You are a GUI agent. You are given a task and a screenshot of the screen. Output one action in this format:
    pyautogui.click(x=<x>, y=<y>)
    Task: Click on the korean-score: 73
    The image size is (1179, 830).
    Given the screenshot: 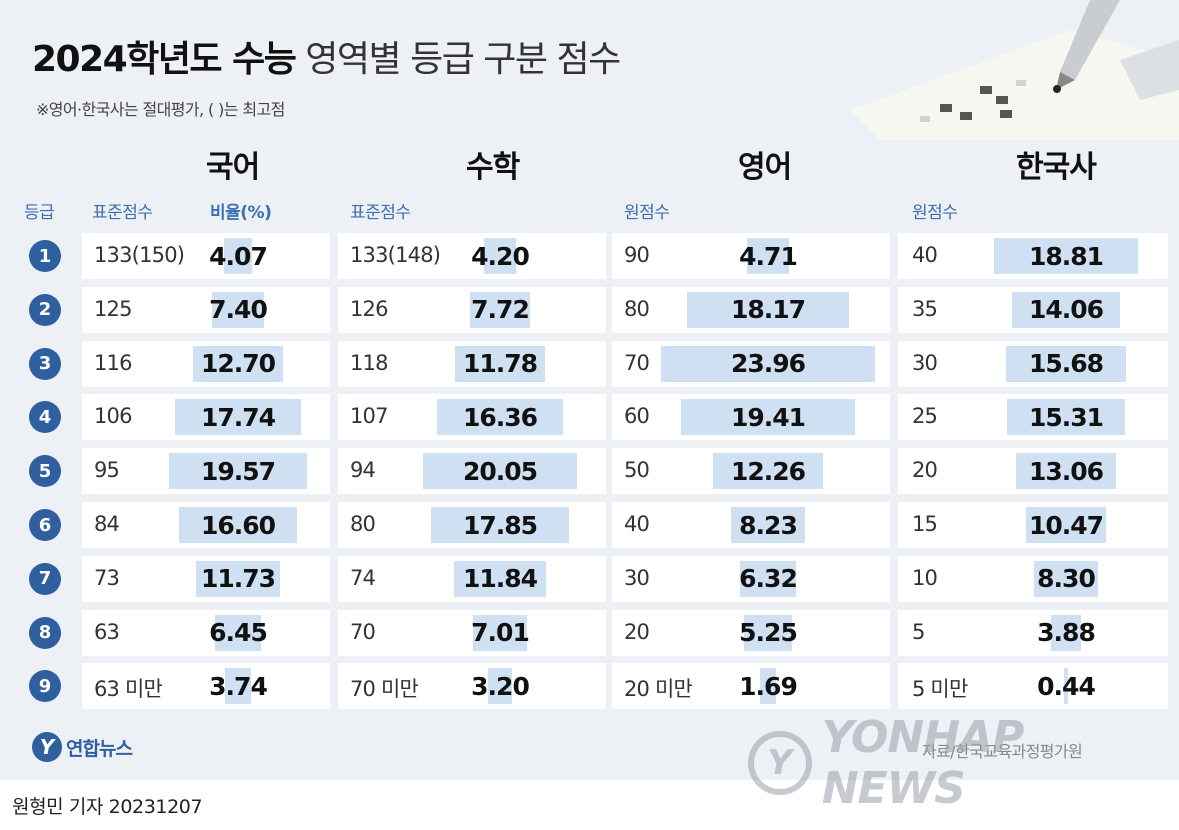 What is the action you would take?
    pyautogui.click(x=107, y=577)
    